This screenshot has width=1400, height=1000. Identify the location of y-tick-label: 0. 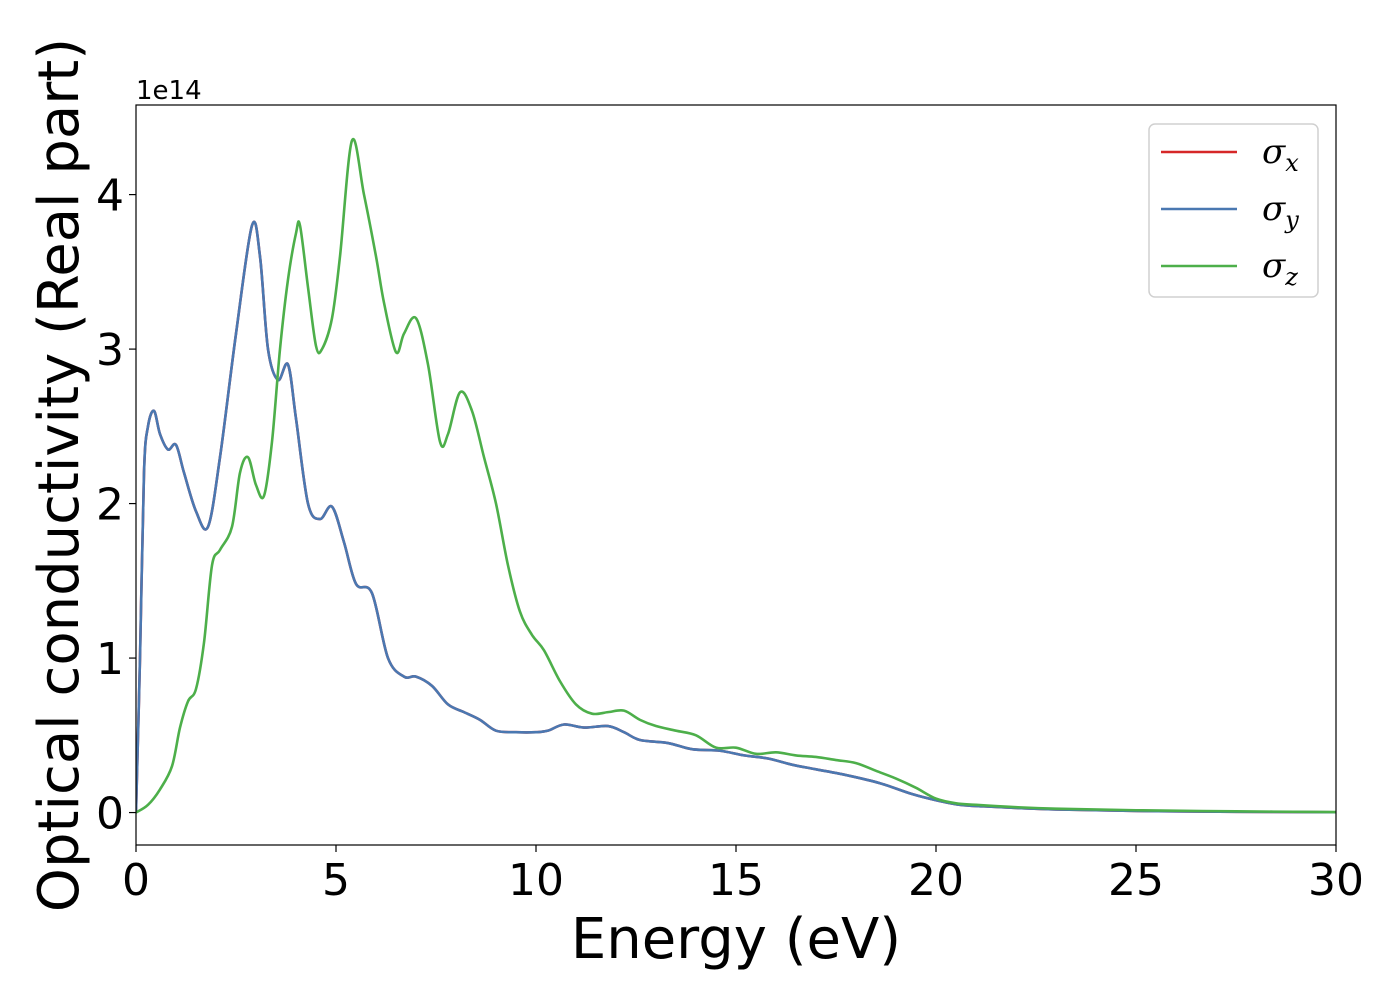
(110, 814).